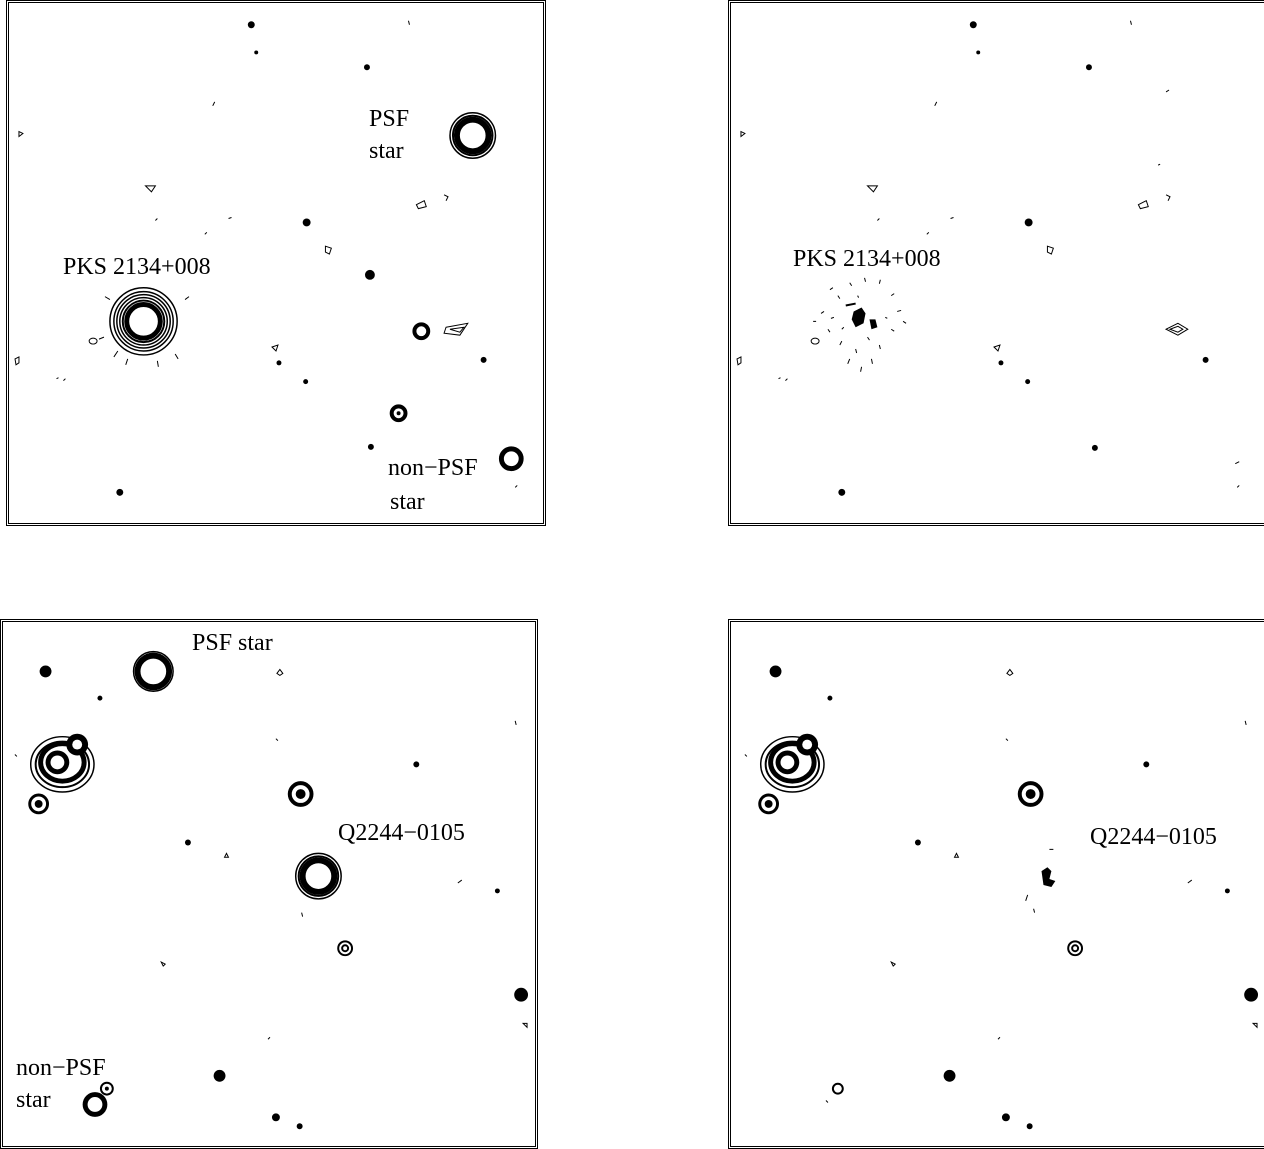 Image resolution: width=1264 pixels, height=1149 pixels. Describe the element at coordinates (318, 876) in the screenshot. I see `quasar-q2244` at that location.